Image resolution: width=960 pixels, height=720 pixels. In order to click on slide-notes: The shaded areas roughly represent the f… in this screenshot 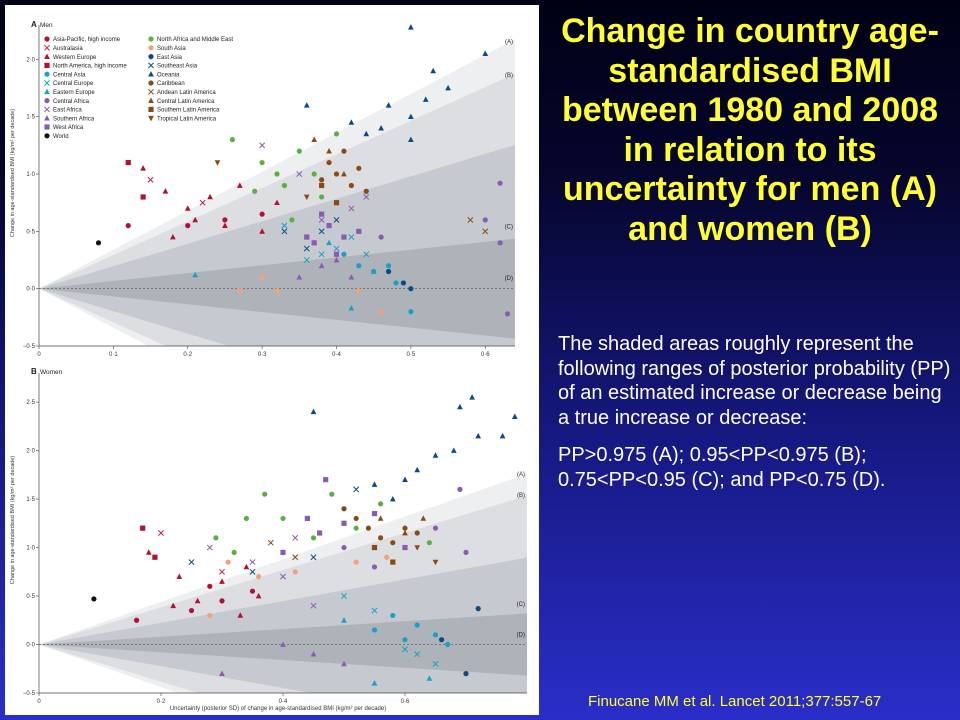, I will do `click(756, 418)`.